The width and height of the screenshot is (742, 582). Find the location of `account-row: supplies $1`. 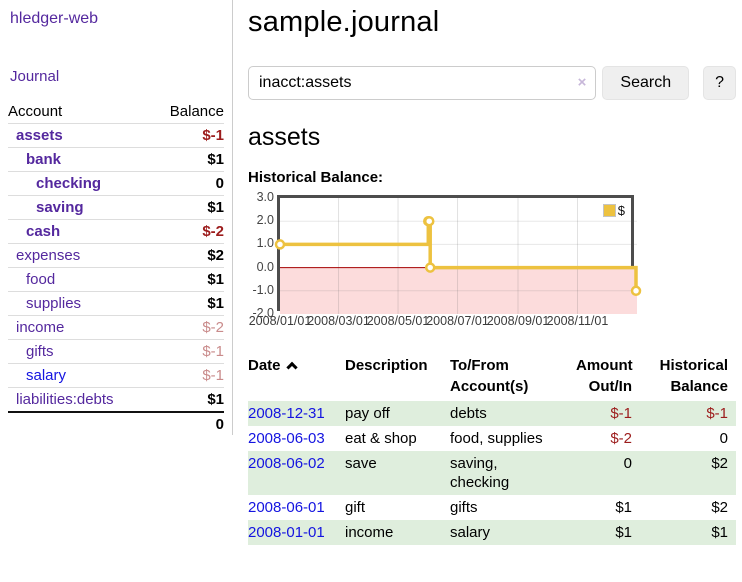

account-row: supplies $1 is located at coordinates (116, 303).